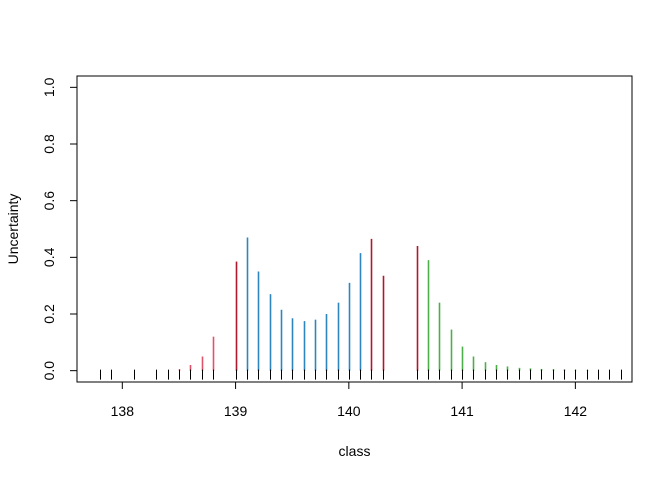 The height and width of the screenshot is (480, 672). What do you see at coordinates (49, 201) in the screenshot?
I see `y-tick-label: 0.6` at bounding box center [49, 201].